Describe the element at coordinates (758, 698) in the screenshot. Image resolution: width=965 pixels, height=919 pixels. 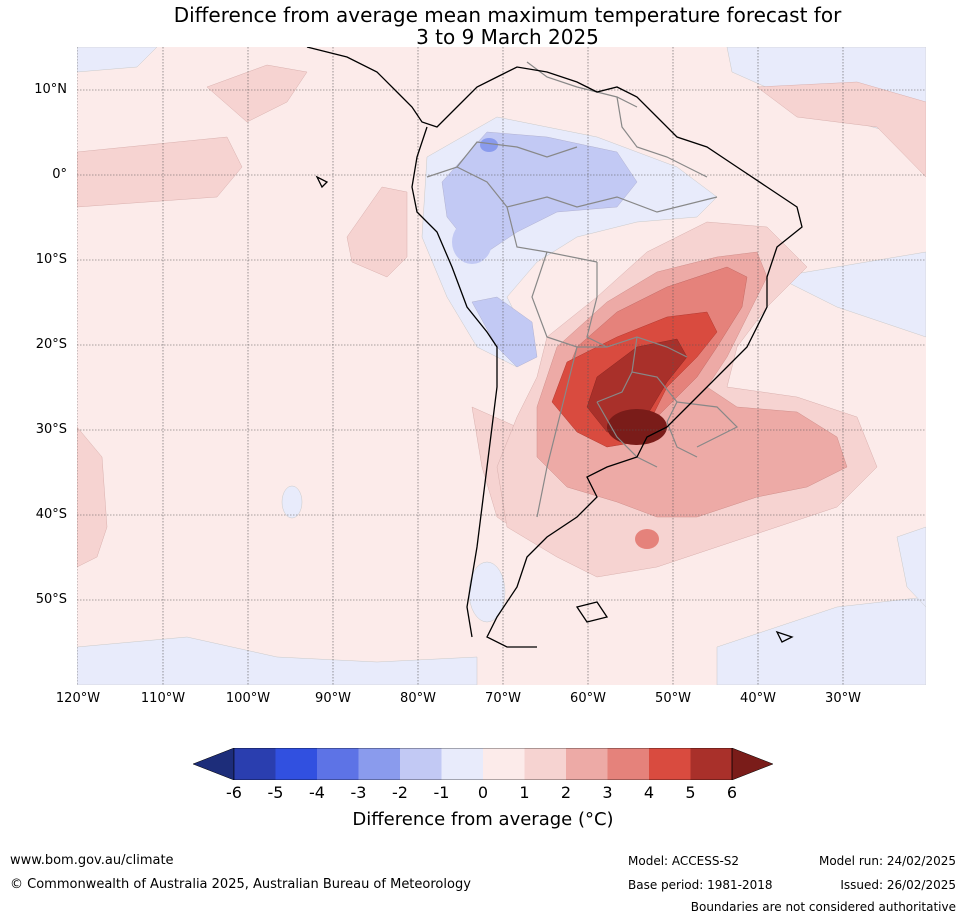
I see `lon-label-40w: 40°W` at that location.